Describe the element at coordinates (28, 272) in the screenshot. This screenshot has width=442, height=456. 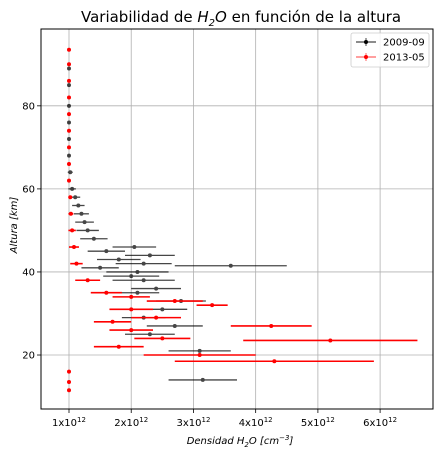
I see `y-tick-label: 40` at that location.